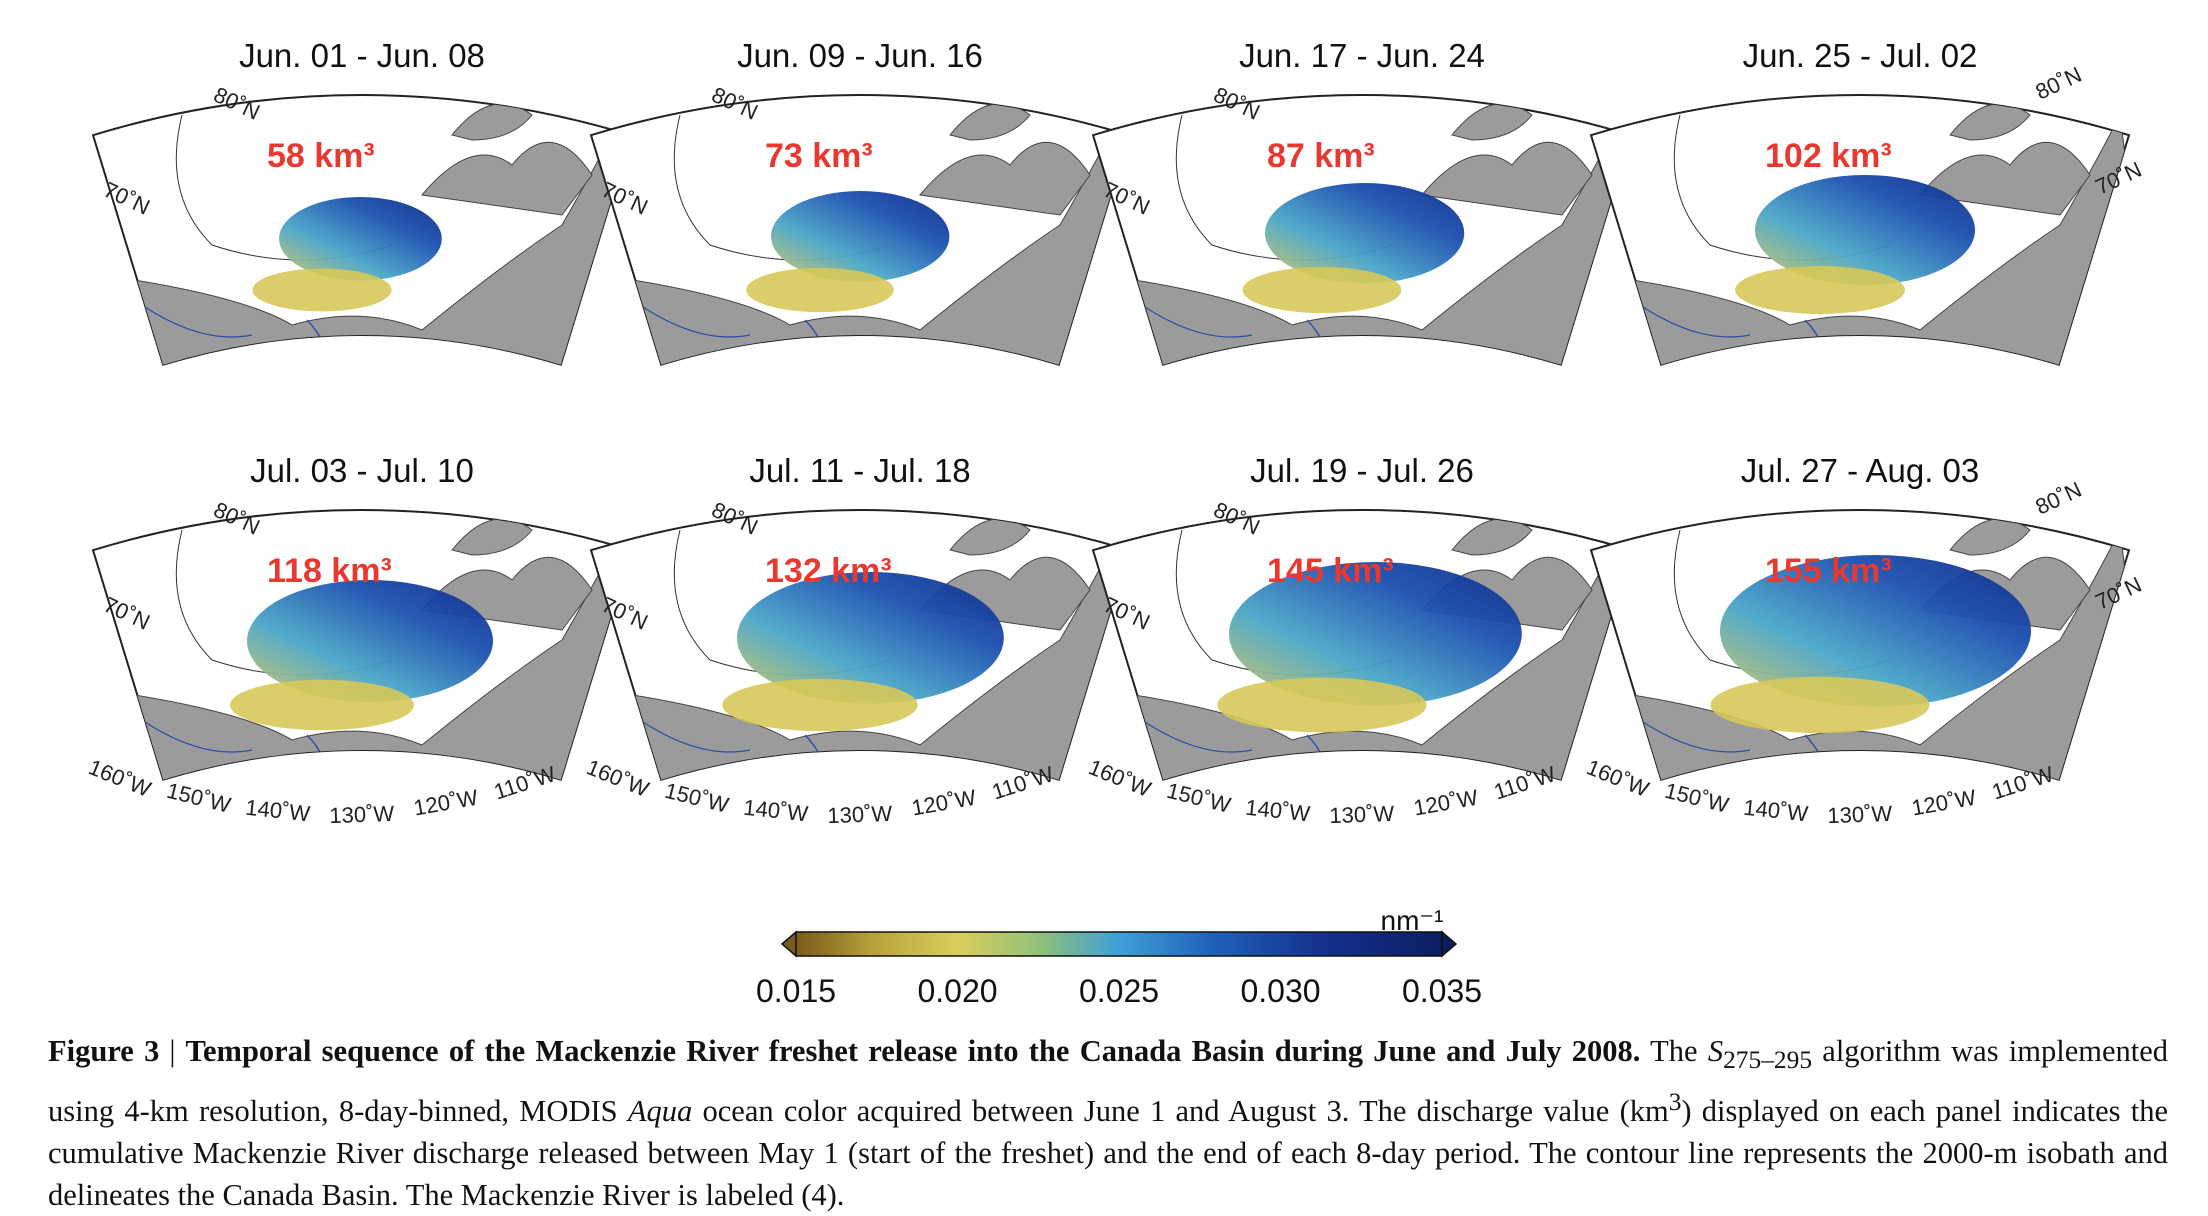 The height and width of the screenshot is (1216, 2208). I want to click on colorbar-tick-label: 0.030, so click(1280, 991).